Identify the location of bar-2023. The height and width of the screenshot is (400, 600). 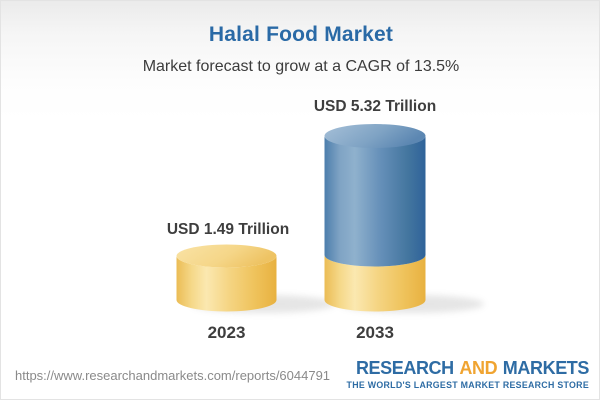
(226, 278).